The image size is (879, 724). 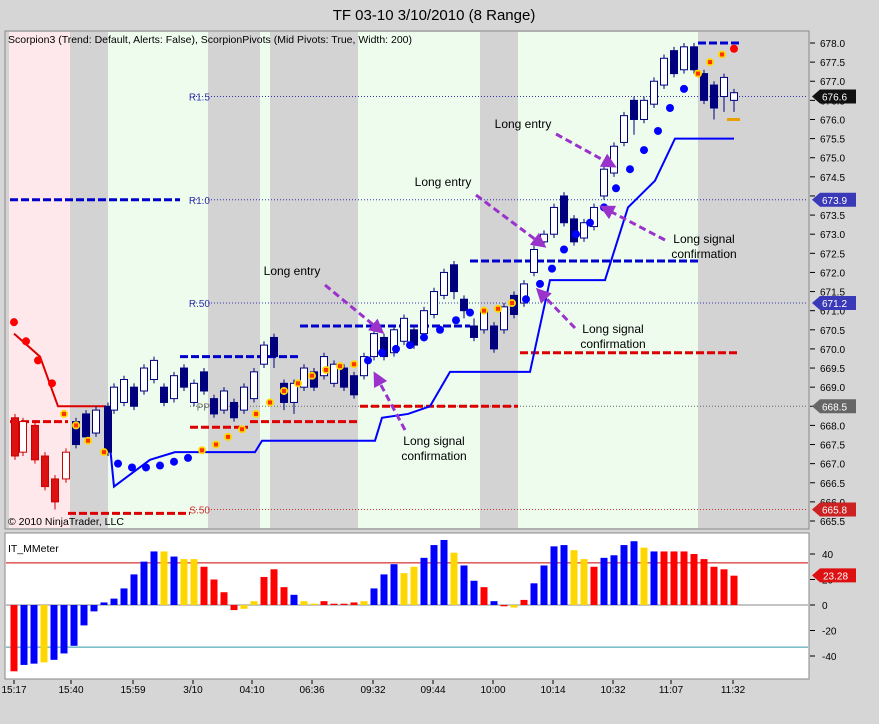 I want to click on title-bar, so click(x=439, y=14).